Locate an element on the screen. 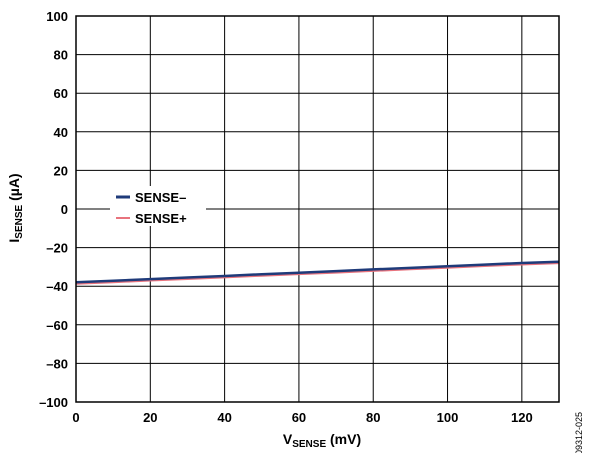 The width and height of the screenshot is (589, 453). y-tick-label: –100 is located at coordinates (53, 402).